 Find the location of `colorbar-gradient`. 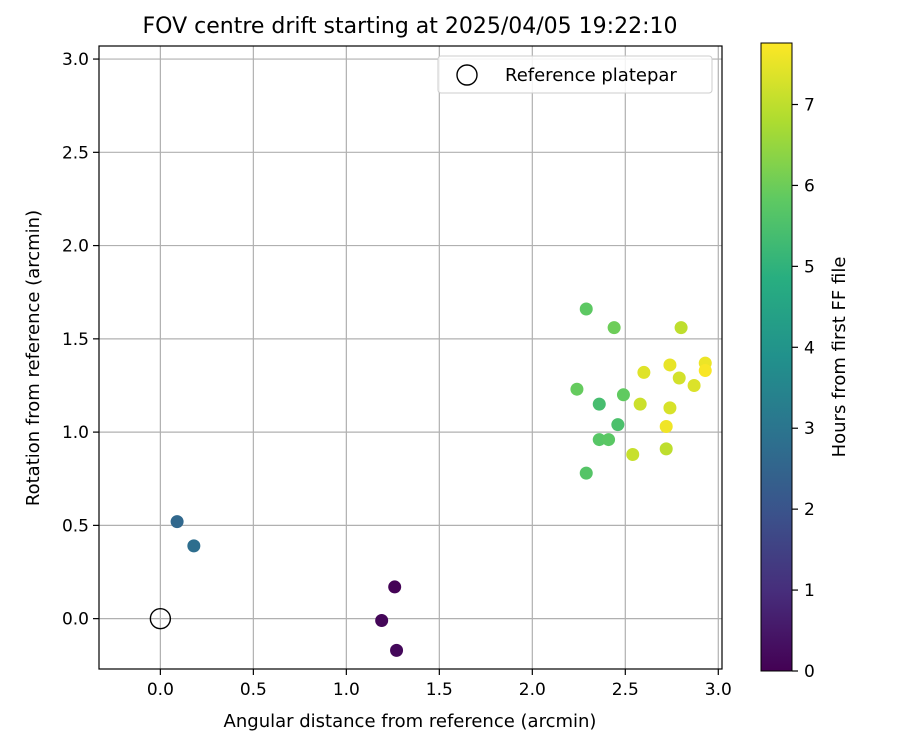

colorbar-gradient is located at coordinates (776, 357).